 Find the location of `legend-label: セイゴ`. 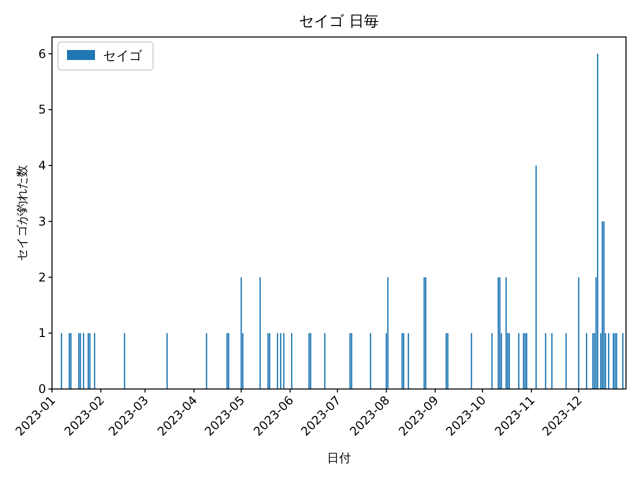

legend-label: セイゴ is located at coordinates (123, 56).